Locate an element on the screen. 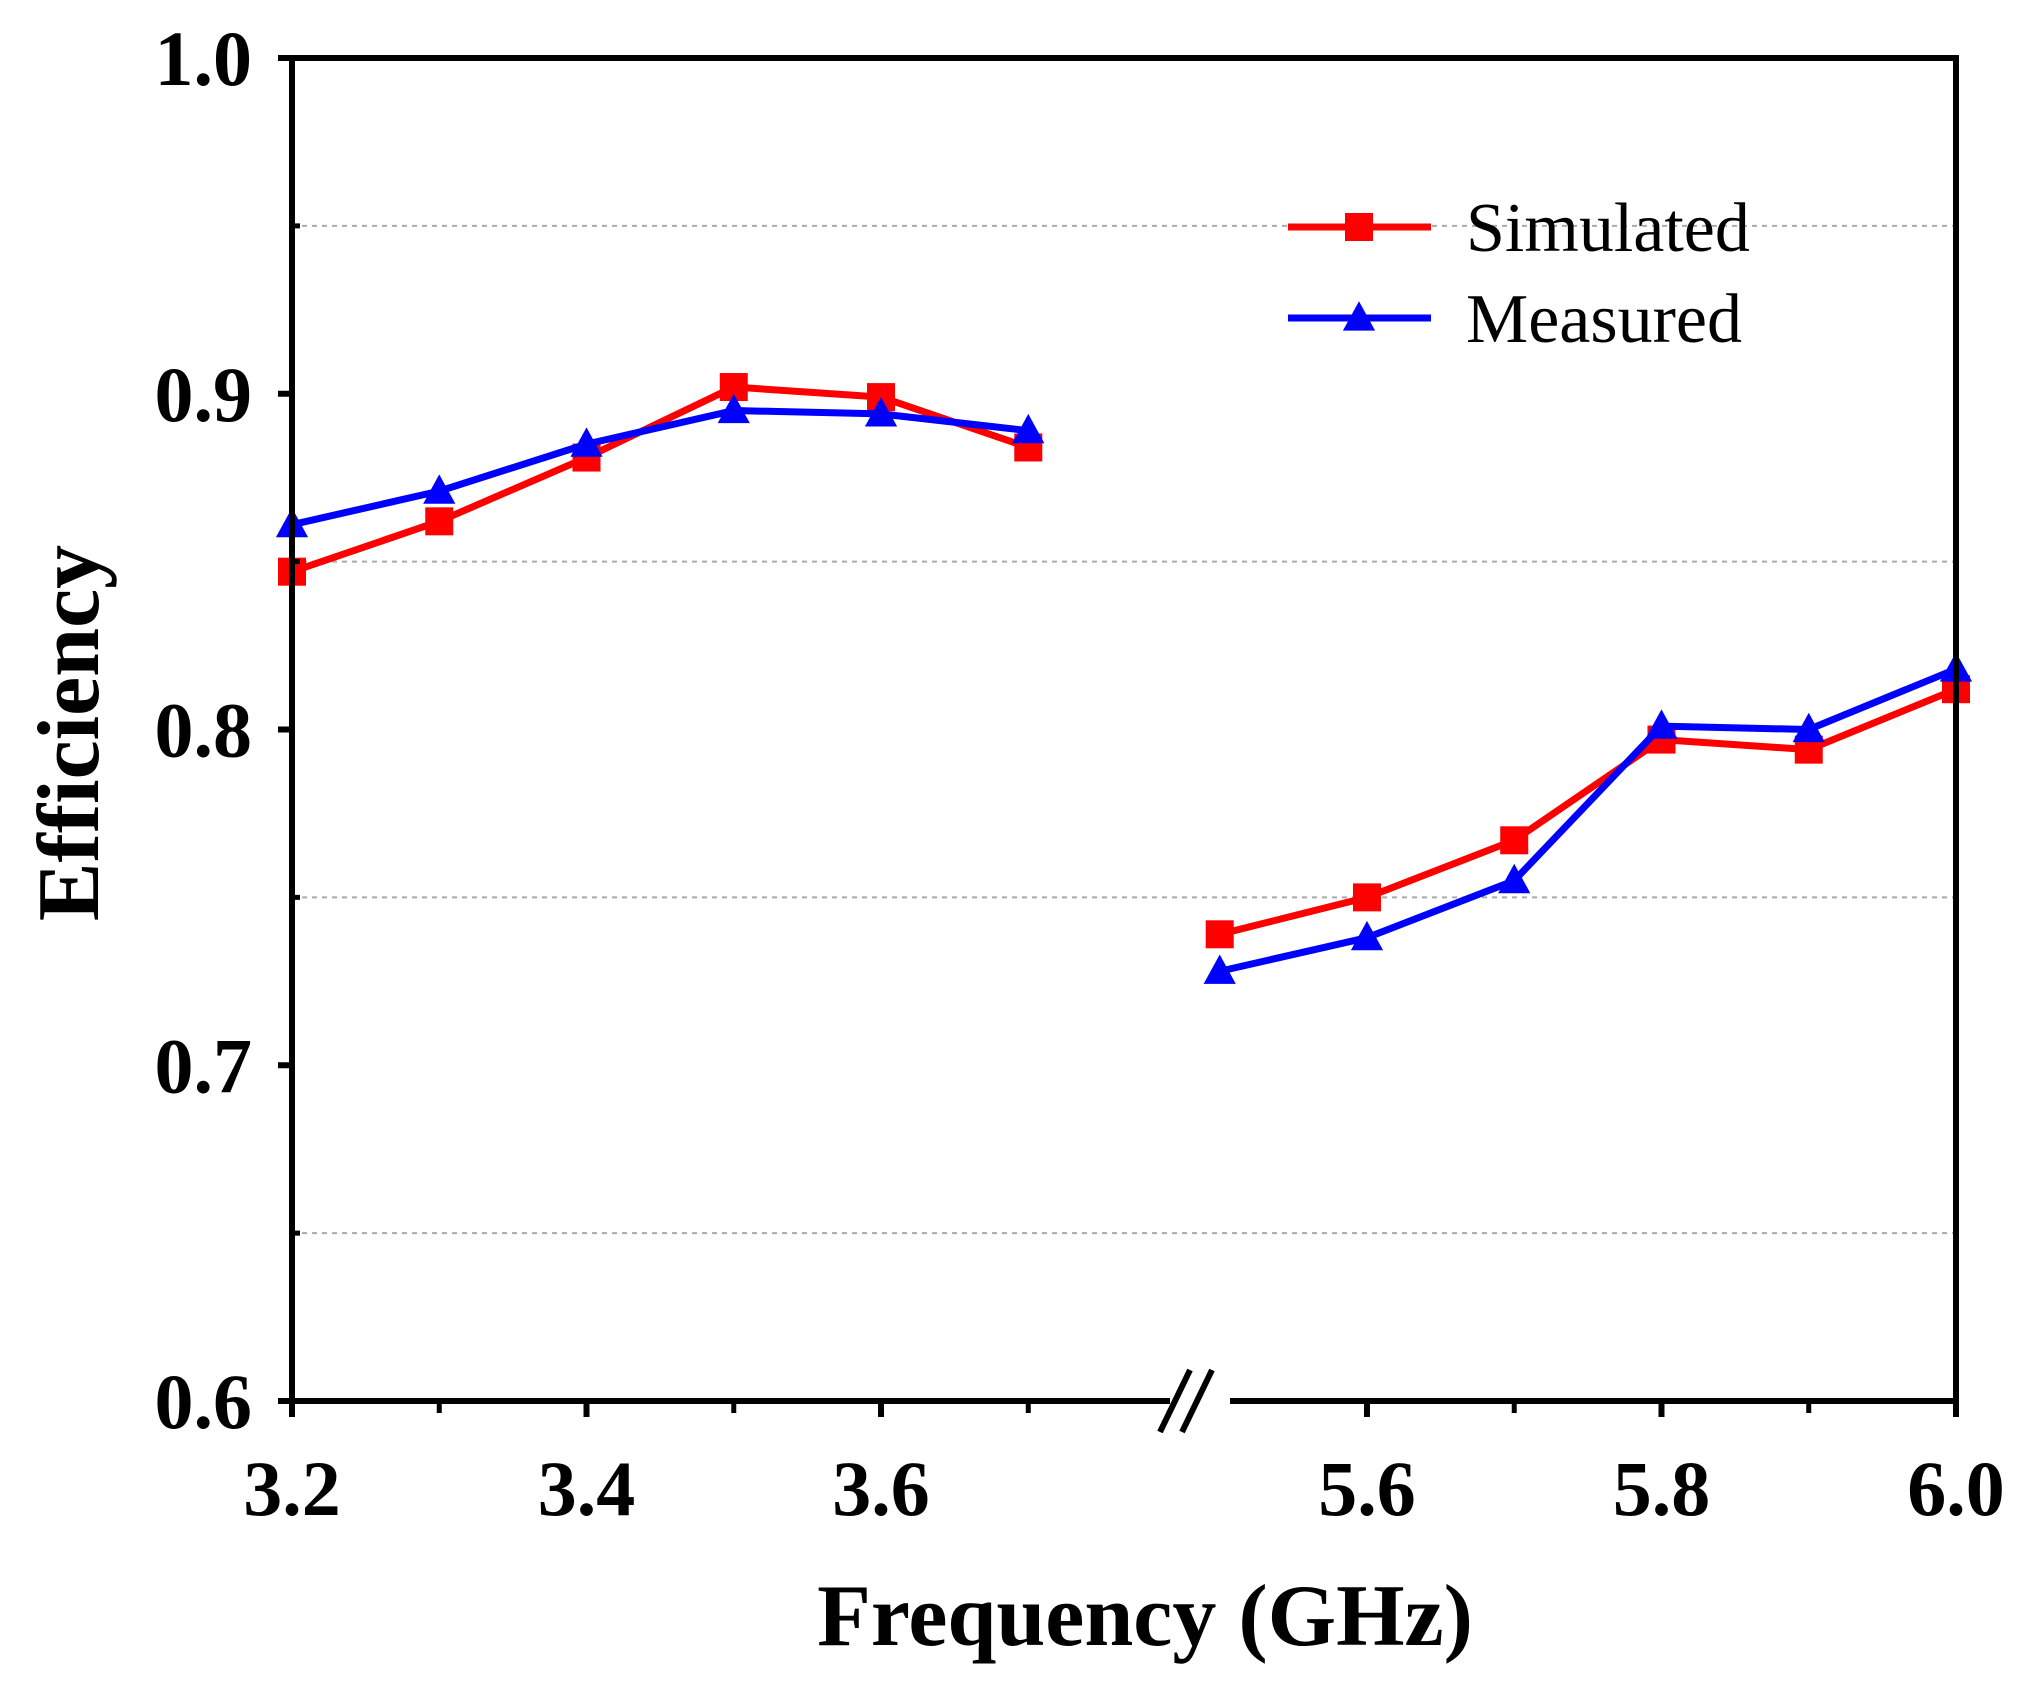 This screenshot has width=2033, height=1687. legend-item: Measured is located at coordinates (1515, 319).